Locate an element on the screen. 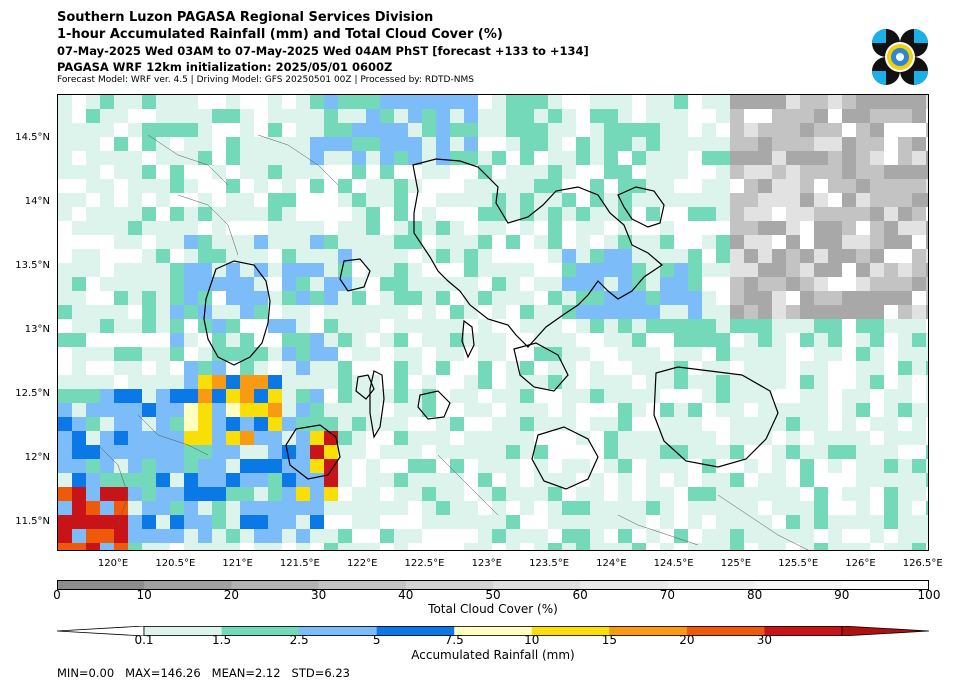  rain-colorbar-tick: 1.5 is located at coordinates (222, 640).